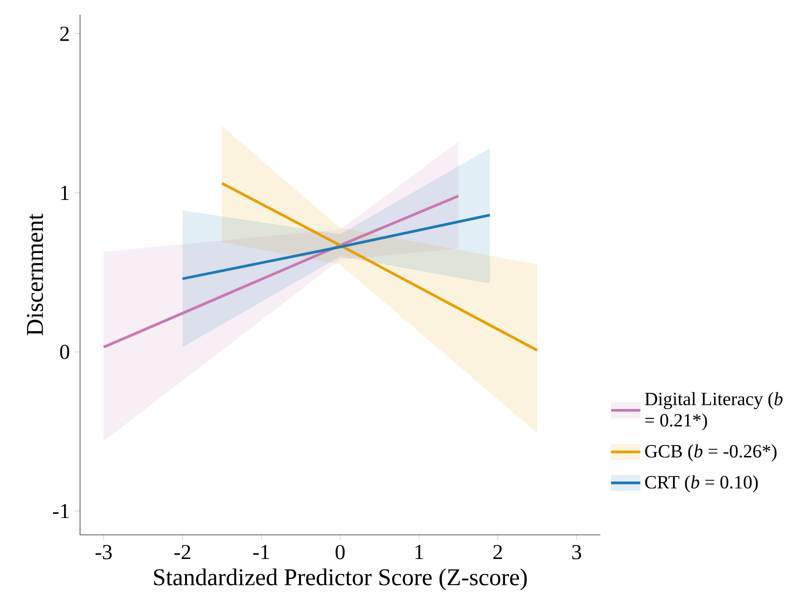  What do you see at coordinates (261, 552) in the screenshot?
I see `x-tick-label: -1` at bounding box center [261, 552].